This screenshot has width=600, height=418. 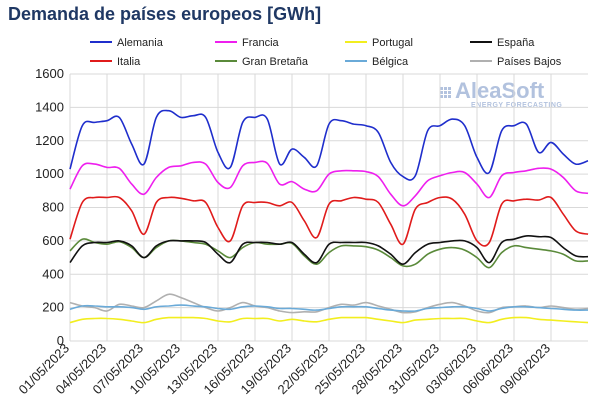 What do you see at coordinates (49, 173) in the screenshot?
I see `y-tick-label: 1000` at bounding box center [49, 173].